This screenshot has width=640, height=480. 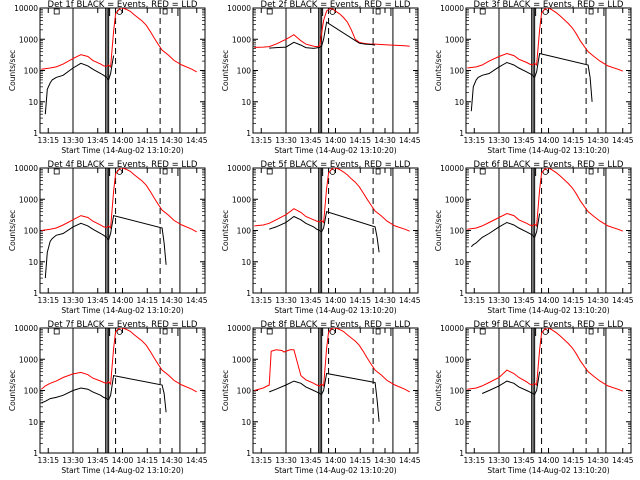 I want to click on panel-title: Det 5f BLACK = Events, RED = LLD, so click(x=336, y=165).